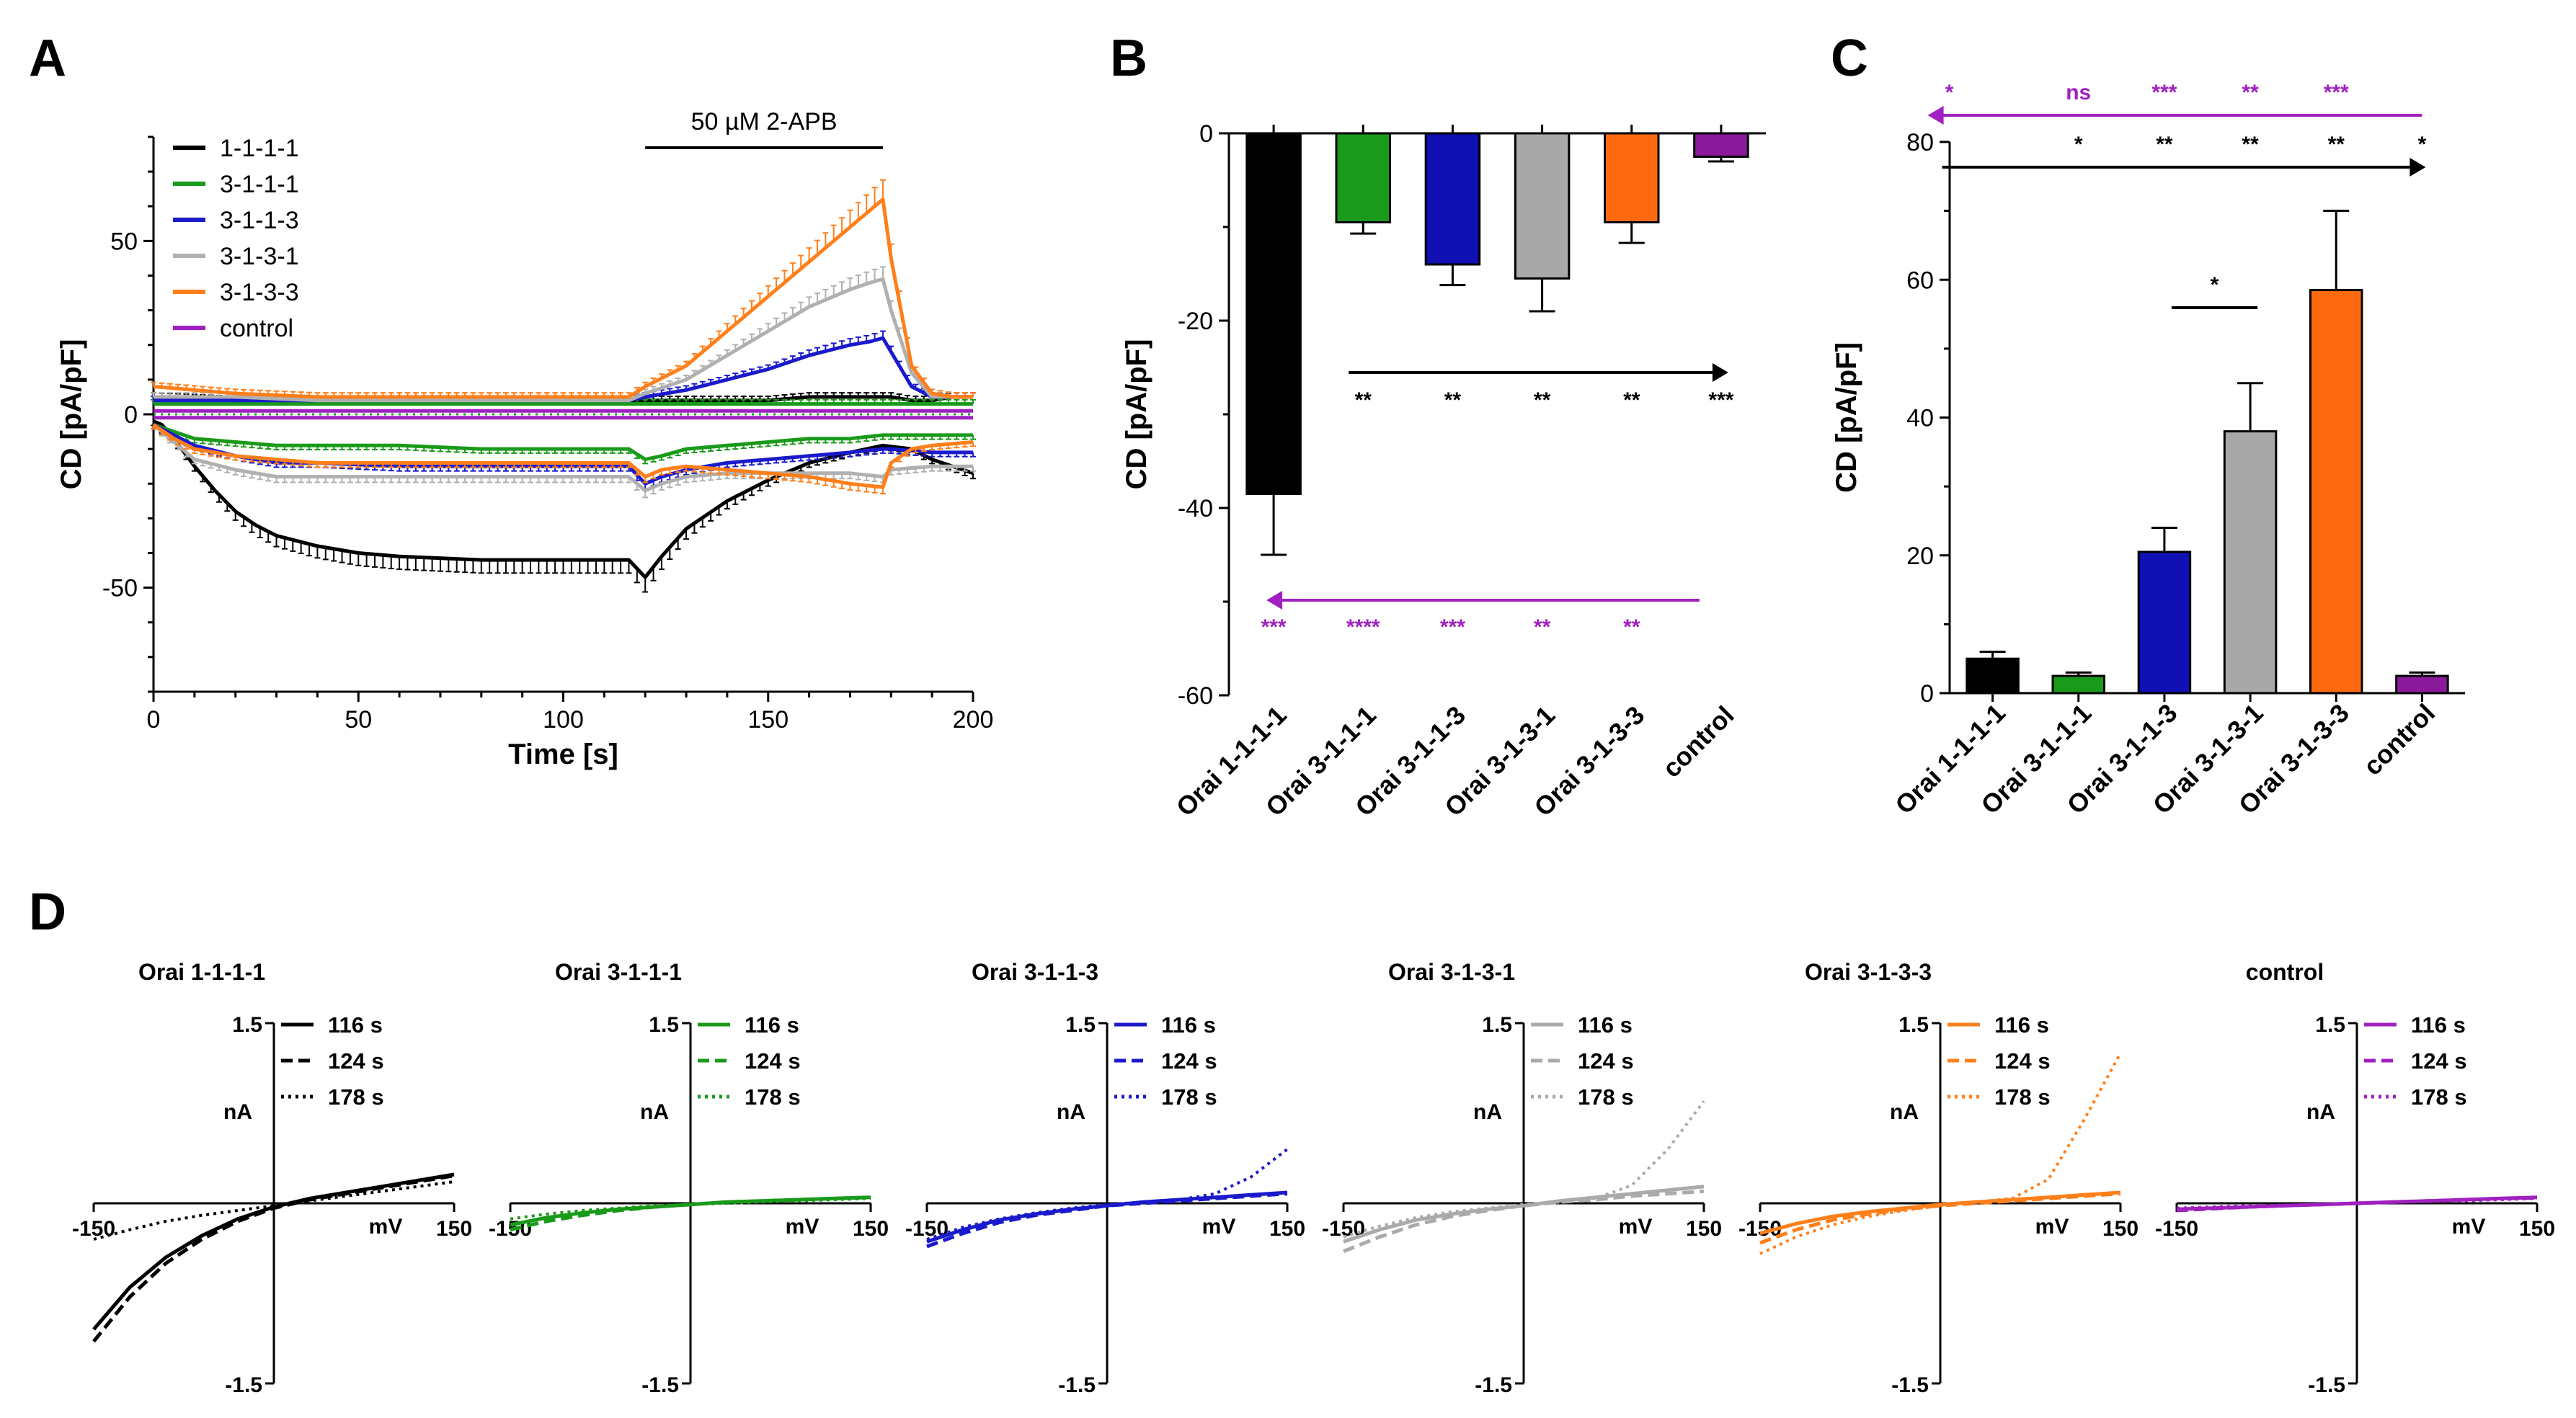 This screenshot has width=2576, height=1418. I want to click on pair-significance-marker: *, so click(2215, 285).